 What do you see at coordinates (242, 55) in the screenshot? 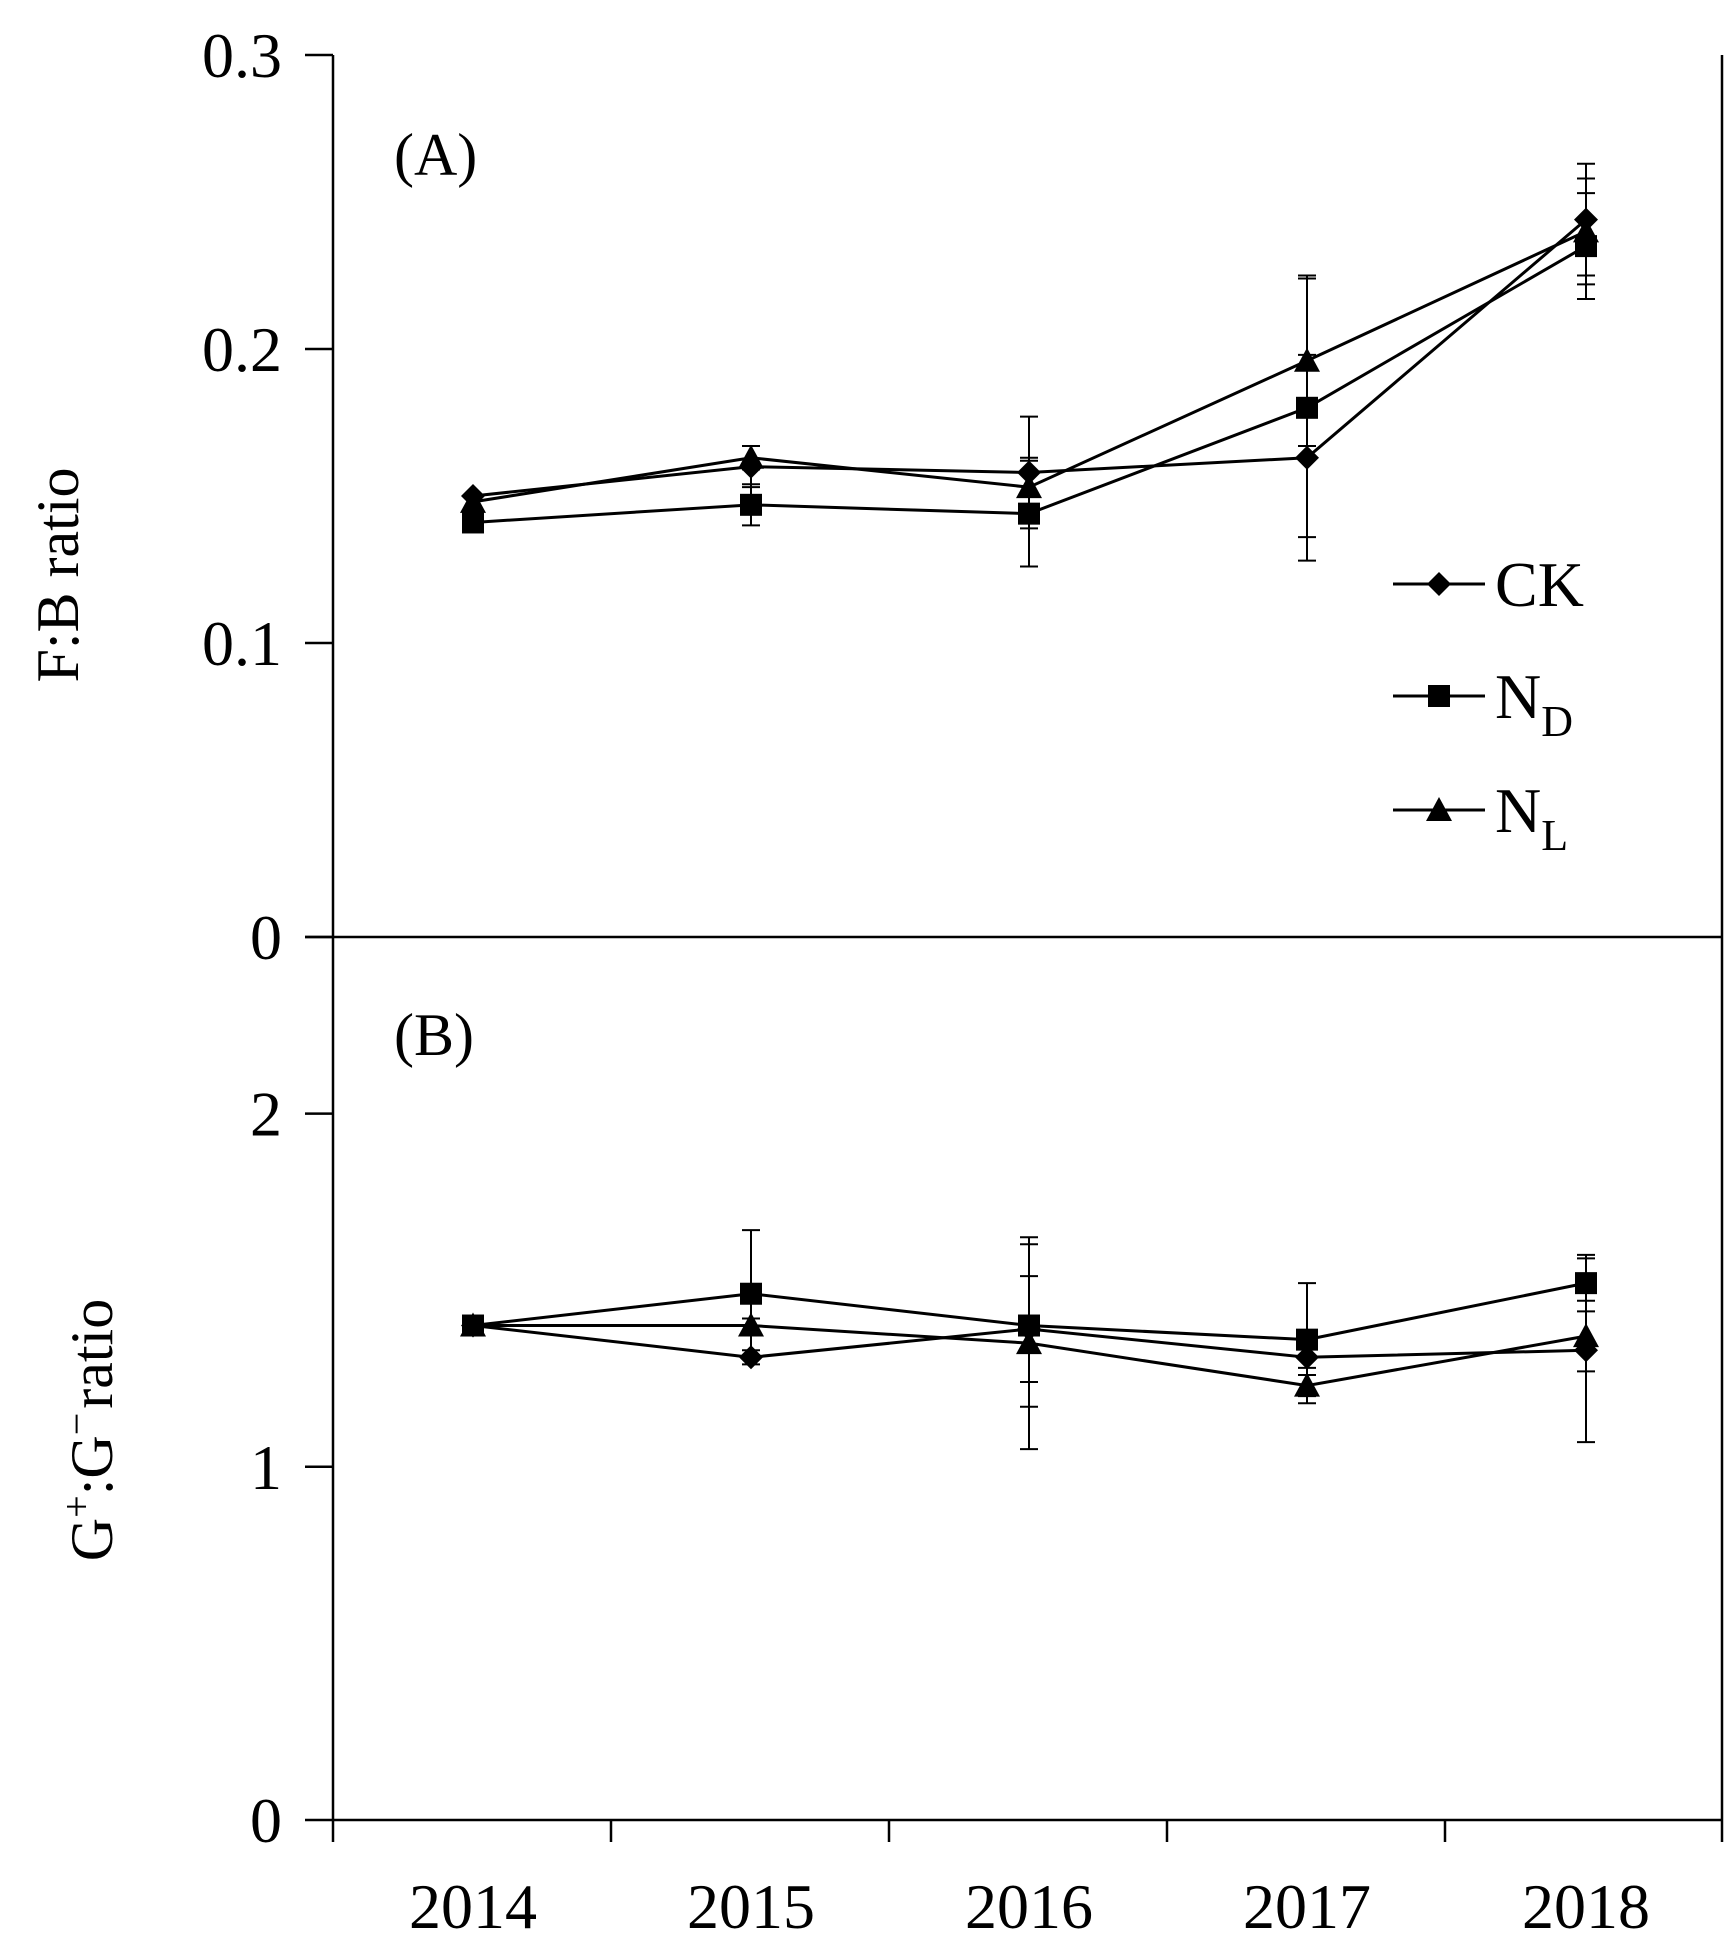
I see `y-tick-label-a-0.3: 0.3` at bounding box center [242, 55].